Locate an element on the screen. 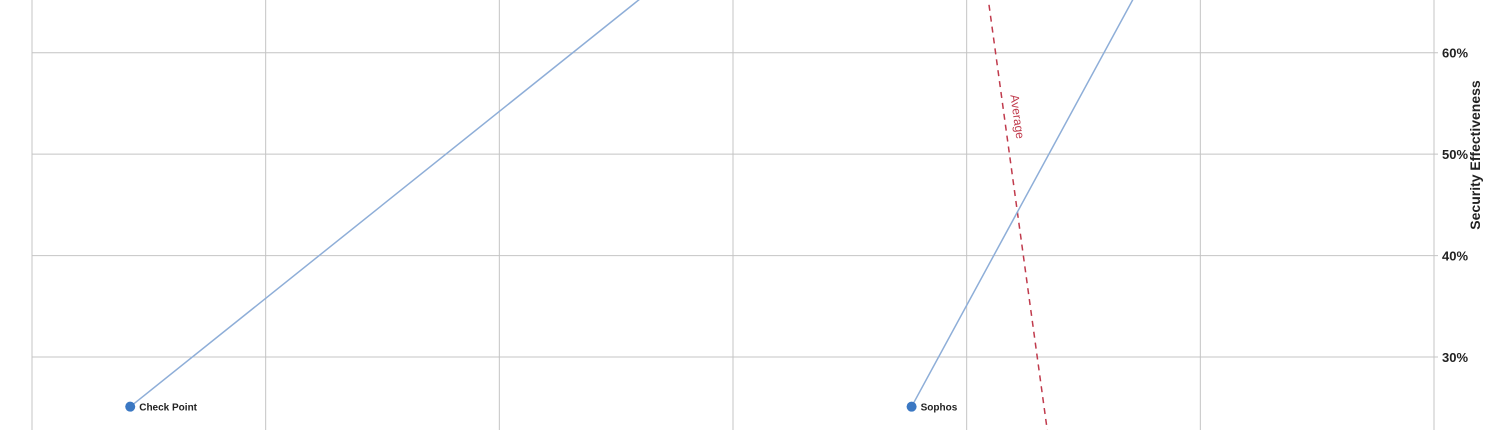 This screenshot has height=430, width=1500. y-tick-label: 30% is located at coordinates (1455, 357).